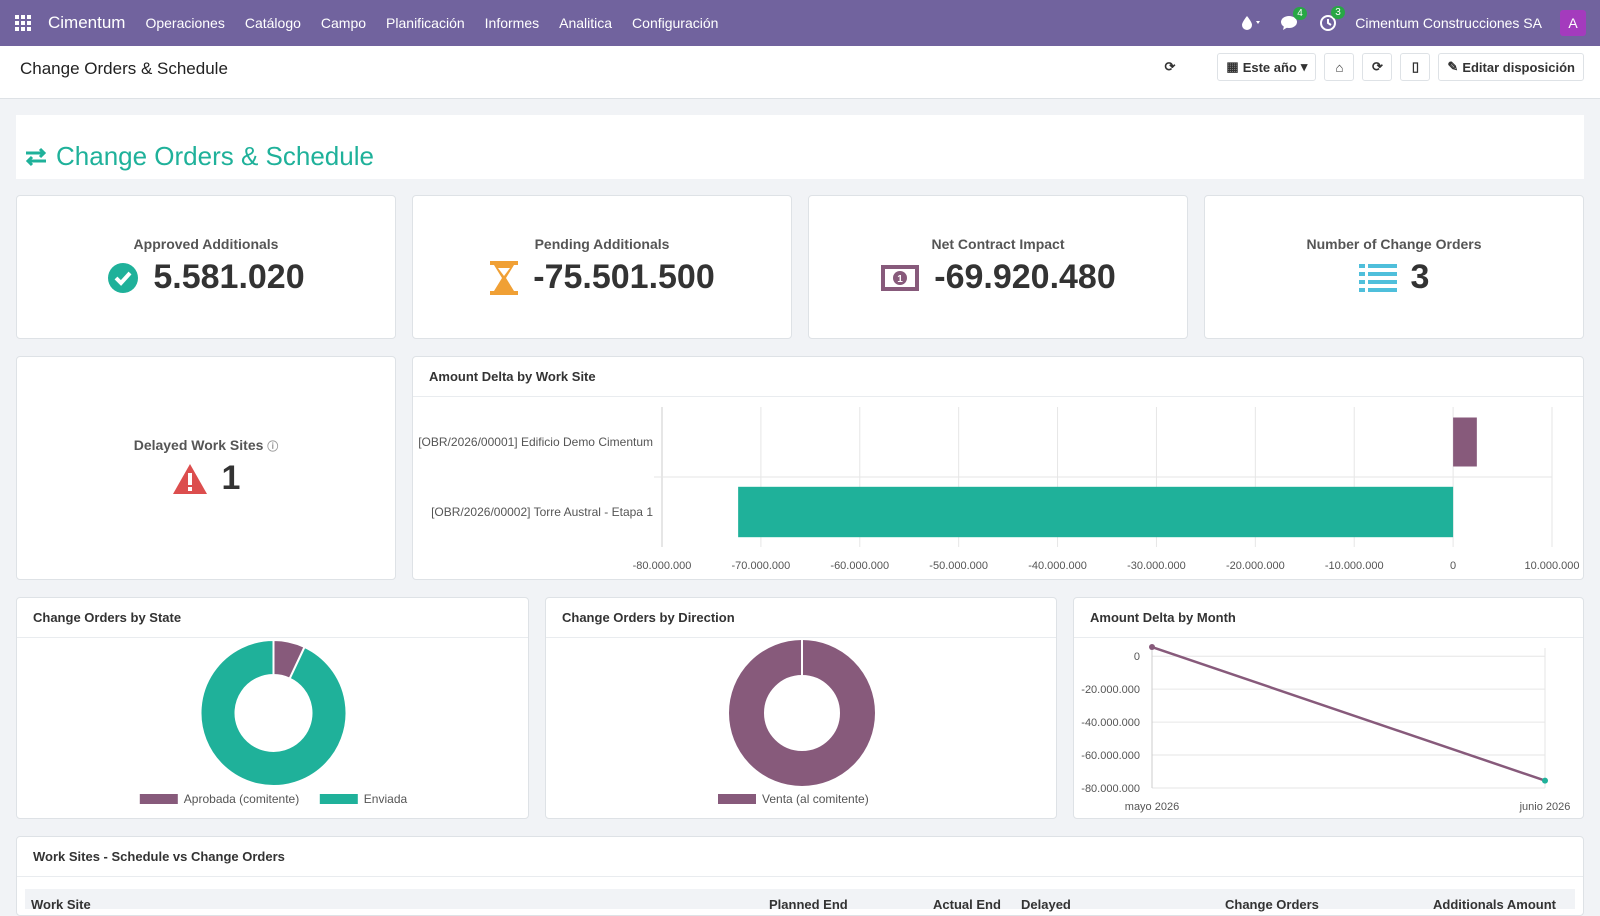 This screenshot has width=1600, height=916. Describe the element at coordinates (1269, 67) in the screenshot. I see `period-label: Este año` at that location.